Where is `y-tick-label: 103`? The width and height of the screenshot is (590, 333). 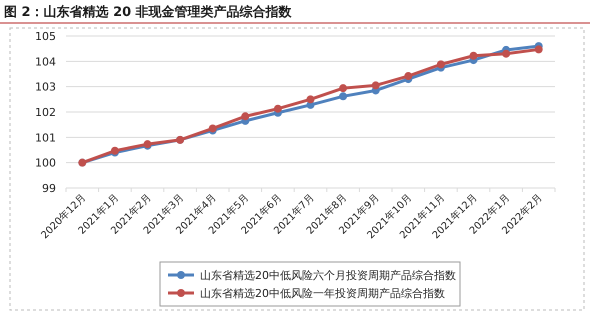
y-tick-label: 103 is located at coordinates (45, 87).